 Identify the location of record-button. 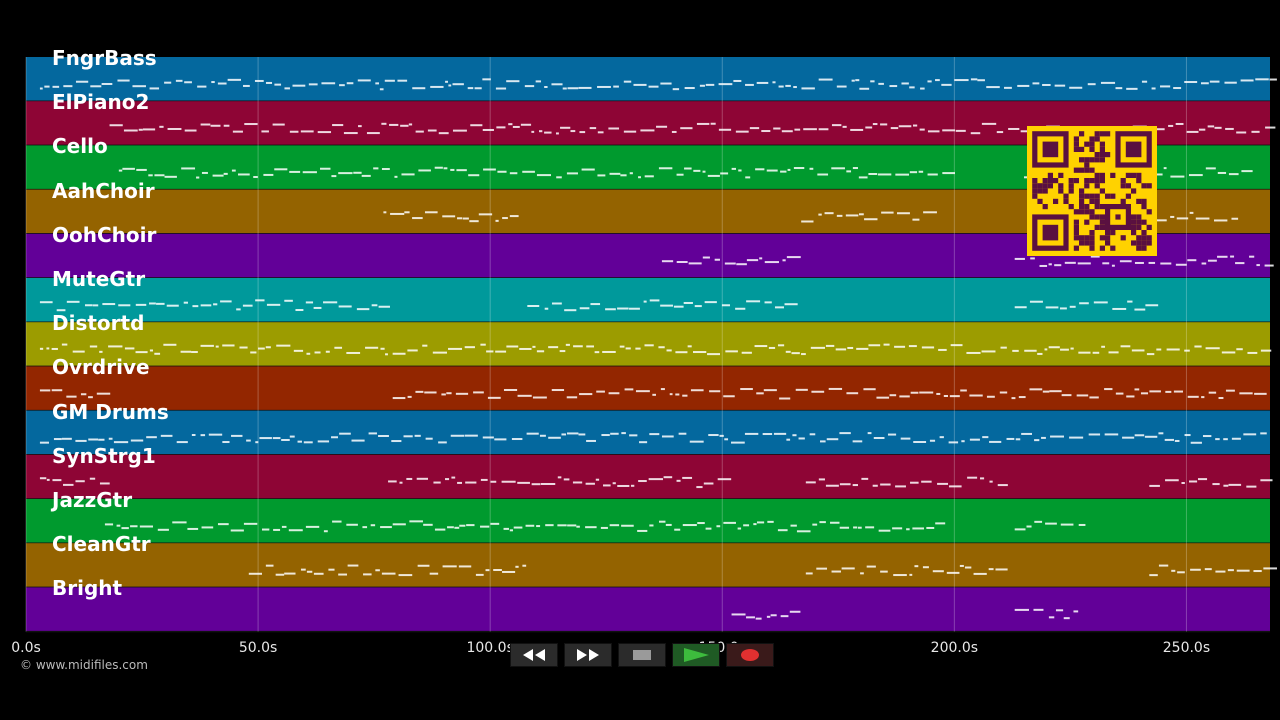
(750, 655).